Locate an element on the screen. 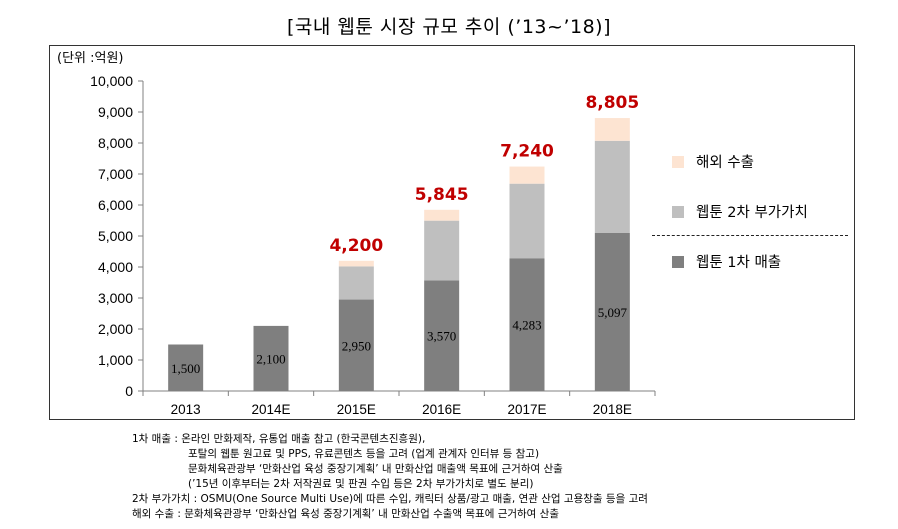 This screenshot has height=529, width=898. y-tick-label: 5,000 is located at coordinates (115, 236).